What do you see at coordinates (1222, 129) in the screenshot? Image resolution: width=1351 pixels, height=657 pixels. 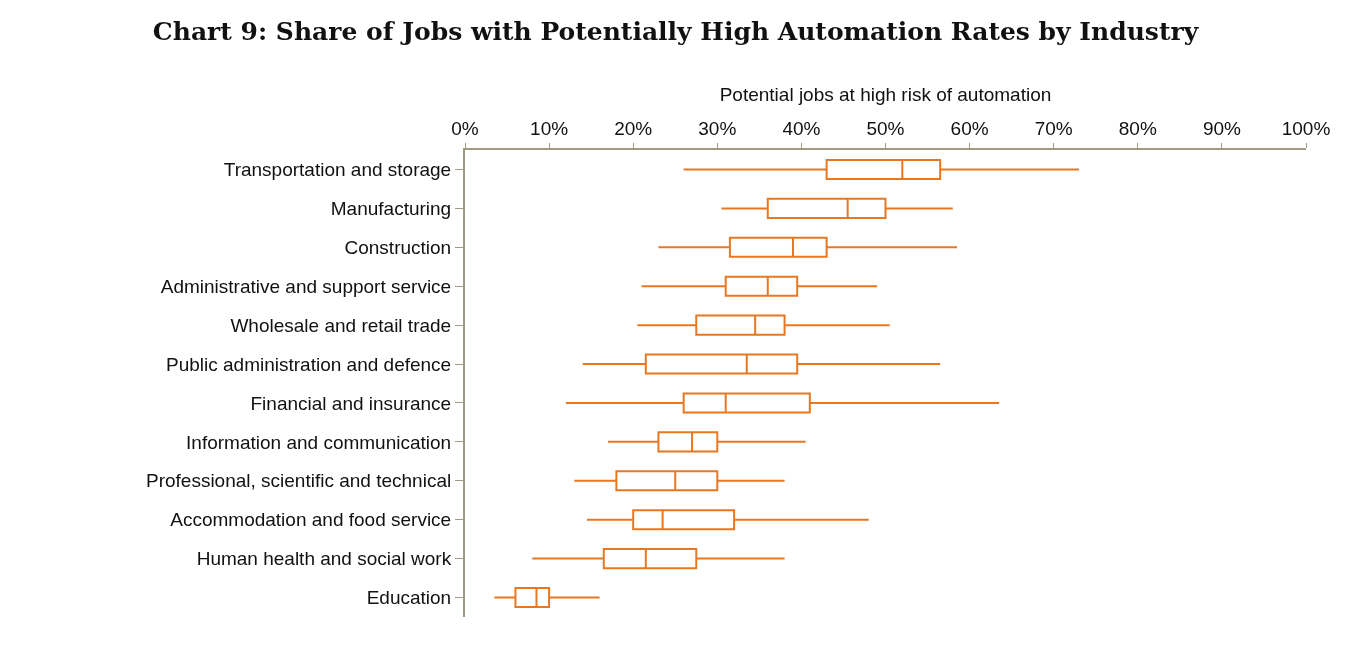 I see `x-tick-label: 90%` at bounding box center [1222, 129].